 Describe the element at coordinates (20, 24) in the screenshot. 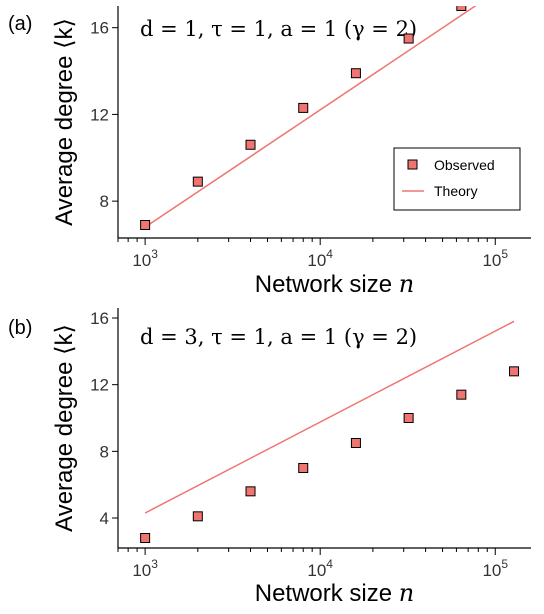

I see `panel-label: (a)` at that location.